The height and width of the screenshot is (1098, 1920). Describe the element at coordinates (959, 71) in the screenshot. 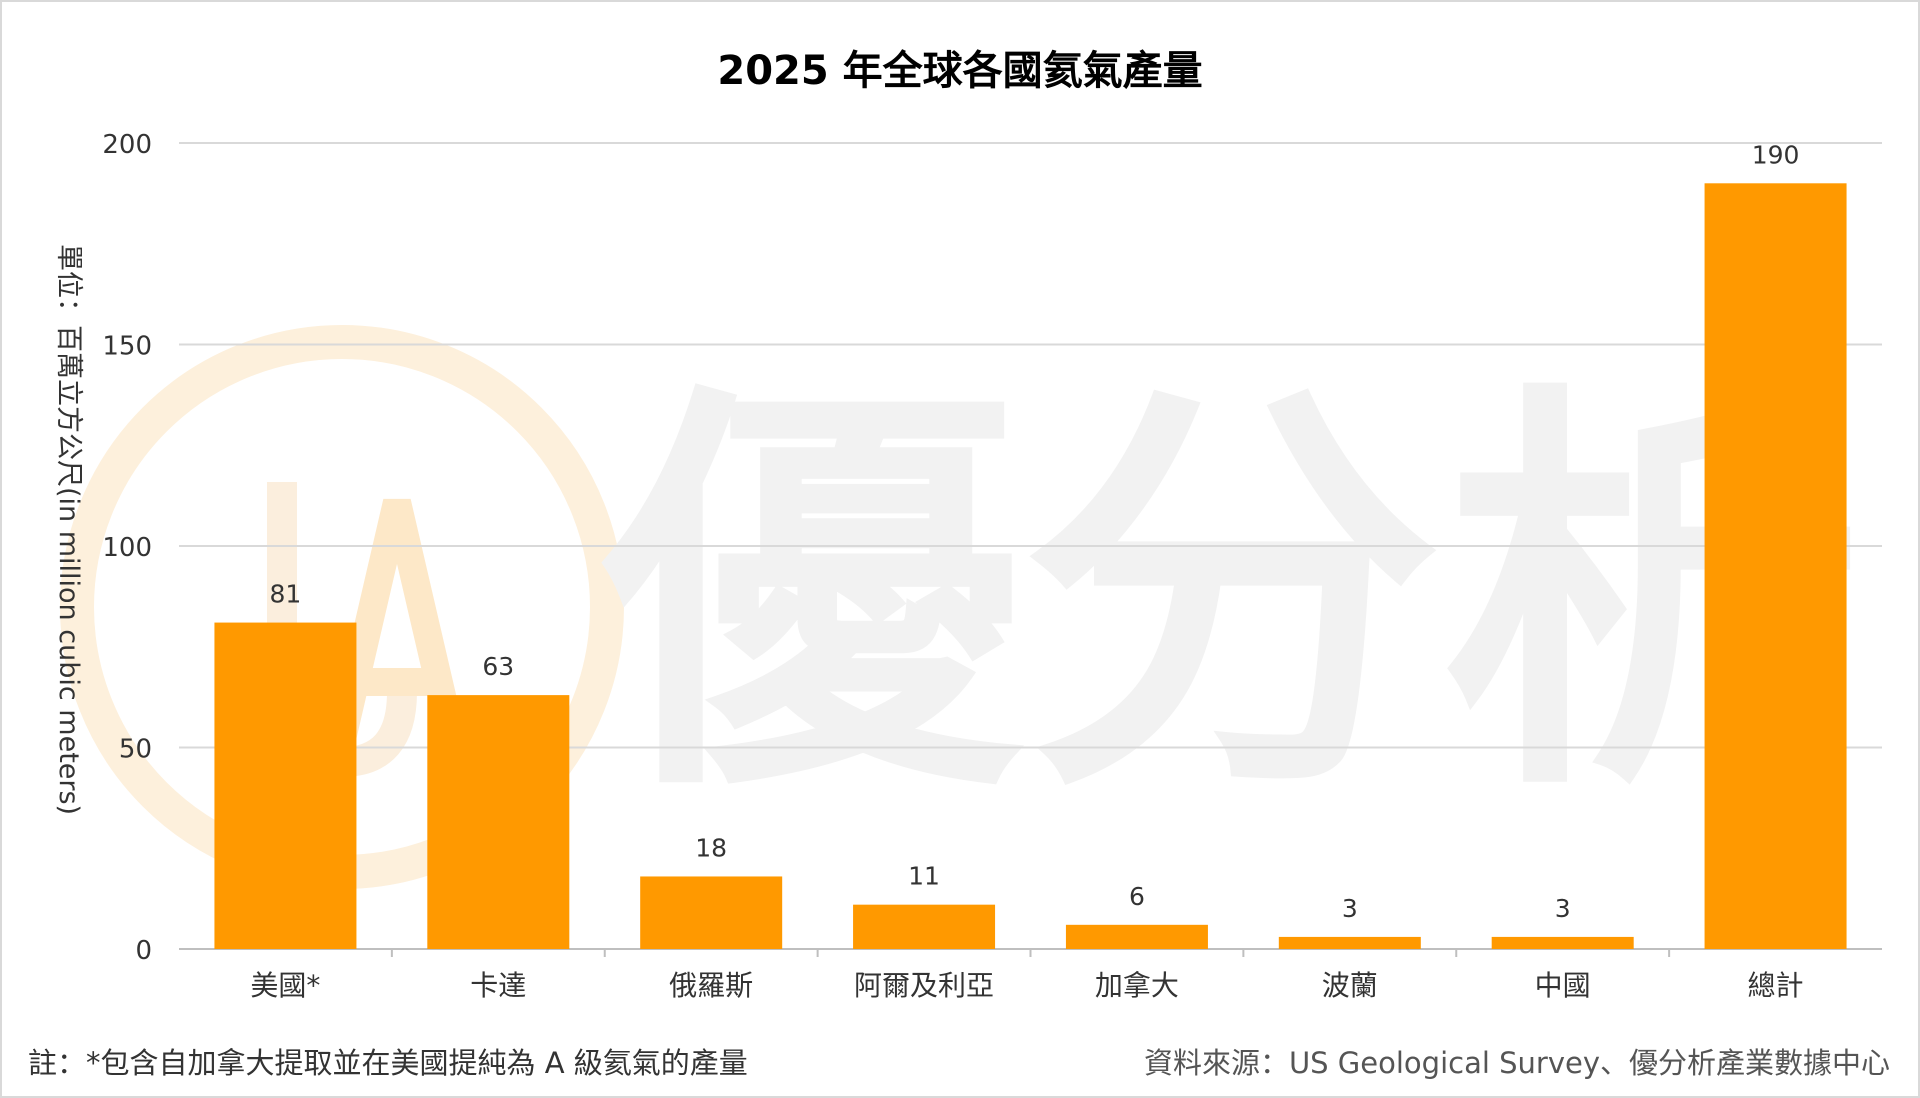

I see `chart-title: 2025 年全球各國氦氣產量` at that location.